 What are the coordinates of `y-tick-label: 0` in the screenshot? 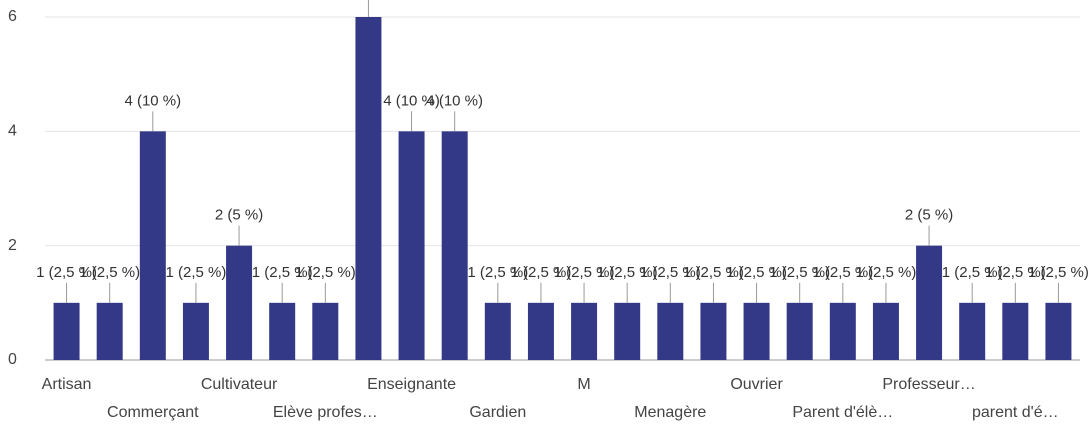 It's located at (12, 359).